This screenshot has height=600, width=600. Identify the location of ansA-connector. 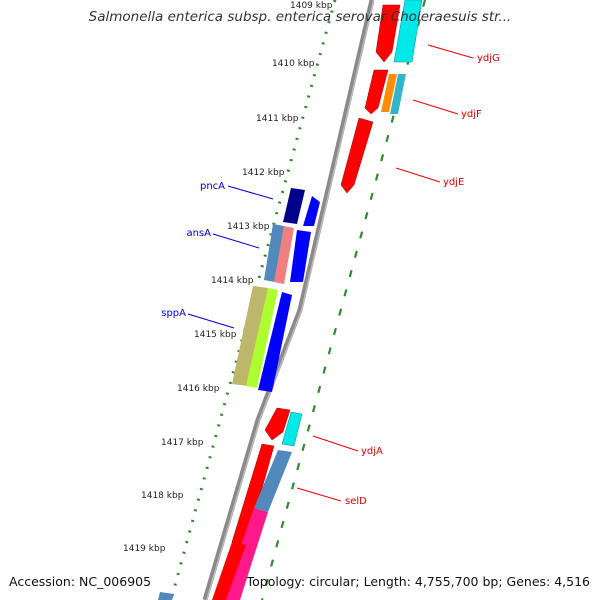
(236, 241).